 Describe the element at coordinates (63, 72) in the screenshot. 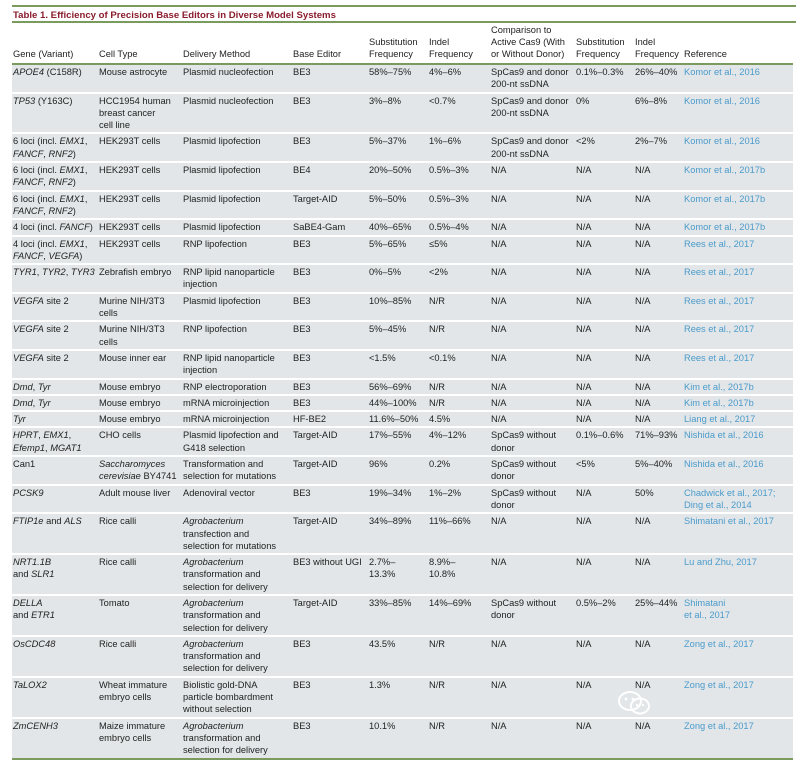

I see `text-segment: (C158R)` at that location.